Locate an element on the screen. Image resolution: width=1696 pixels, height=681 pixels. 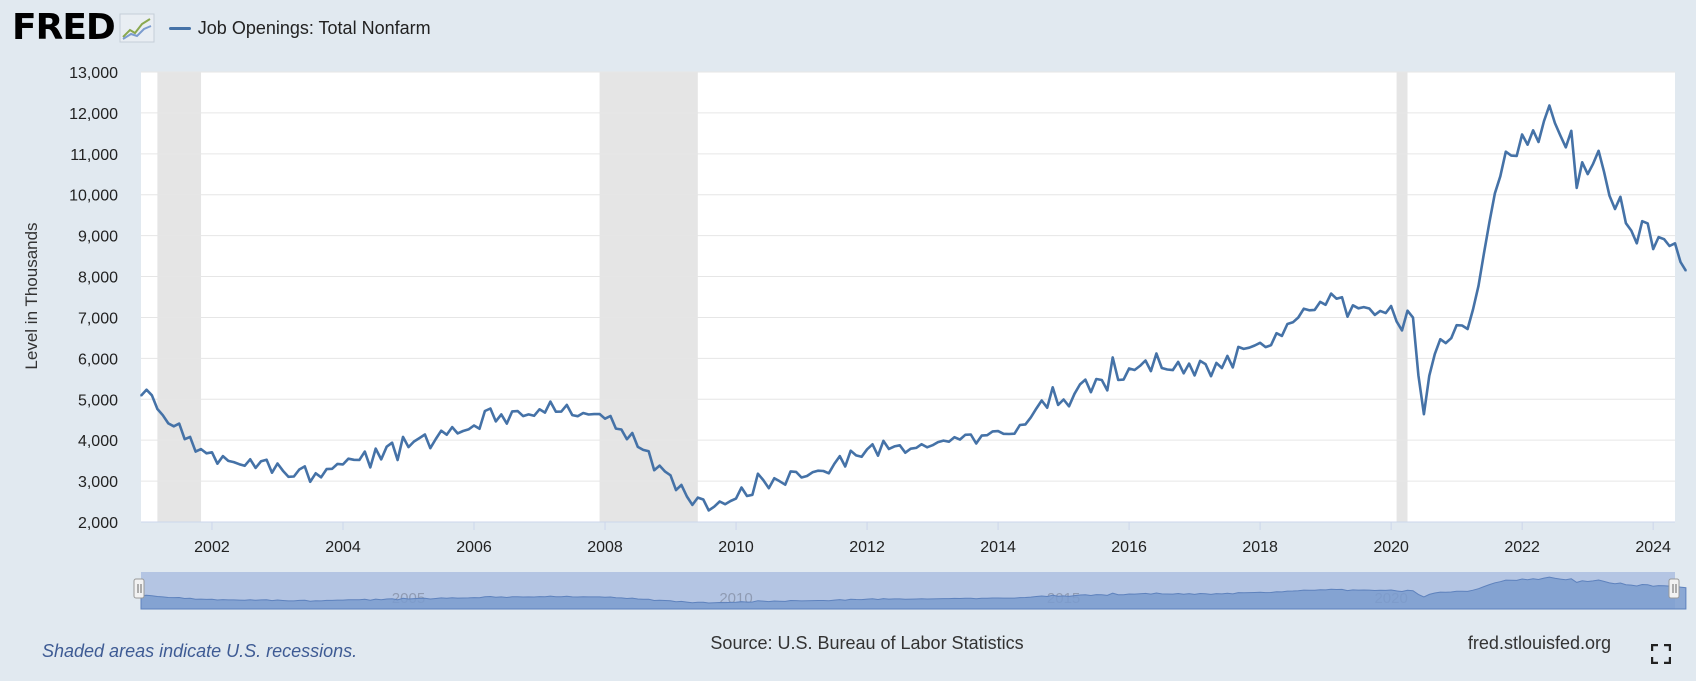
x-tick-label: 2006 is located at coordinates (474, 547).